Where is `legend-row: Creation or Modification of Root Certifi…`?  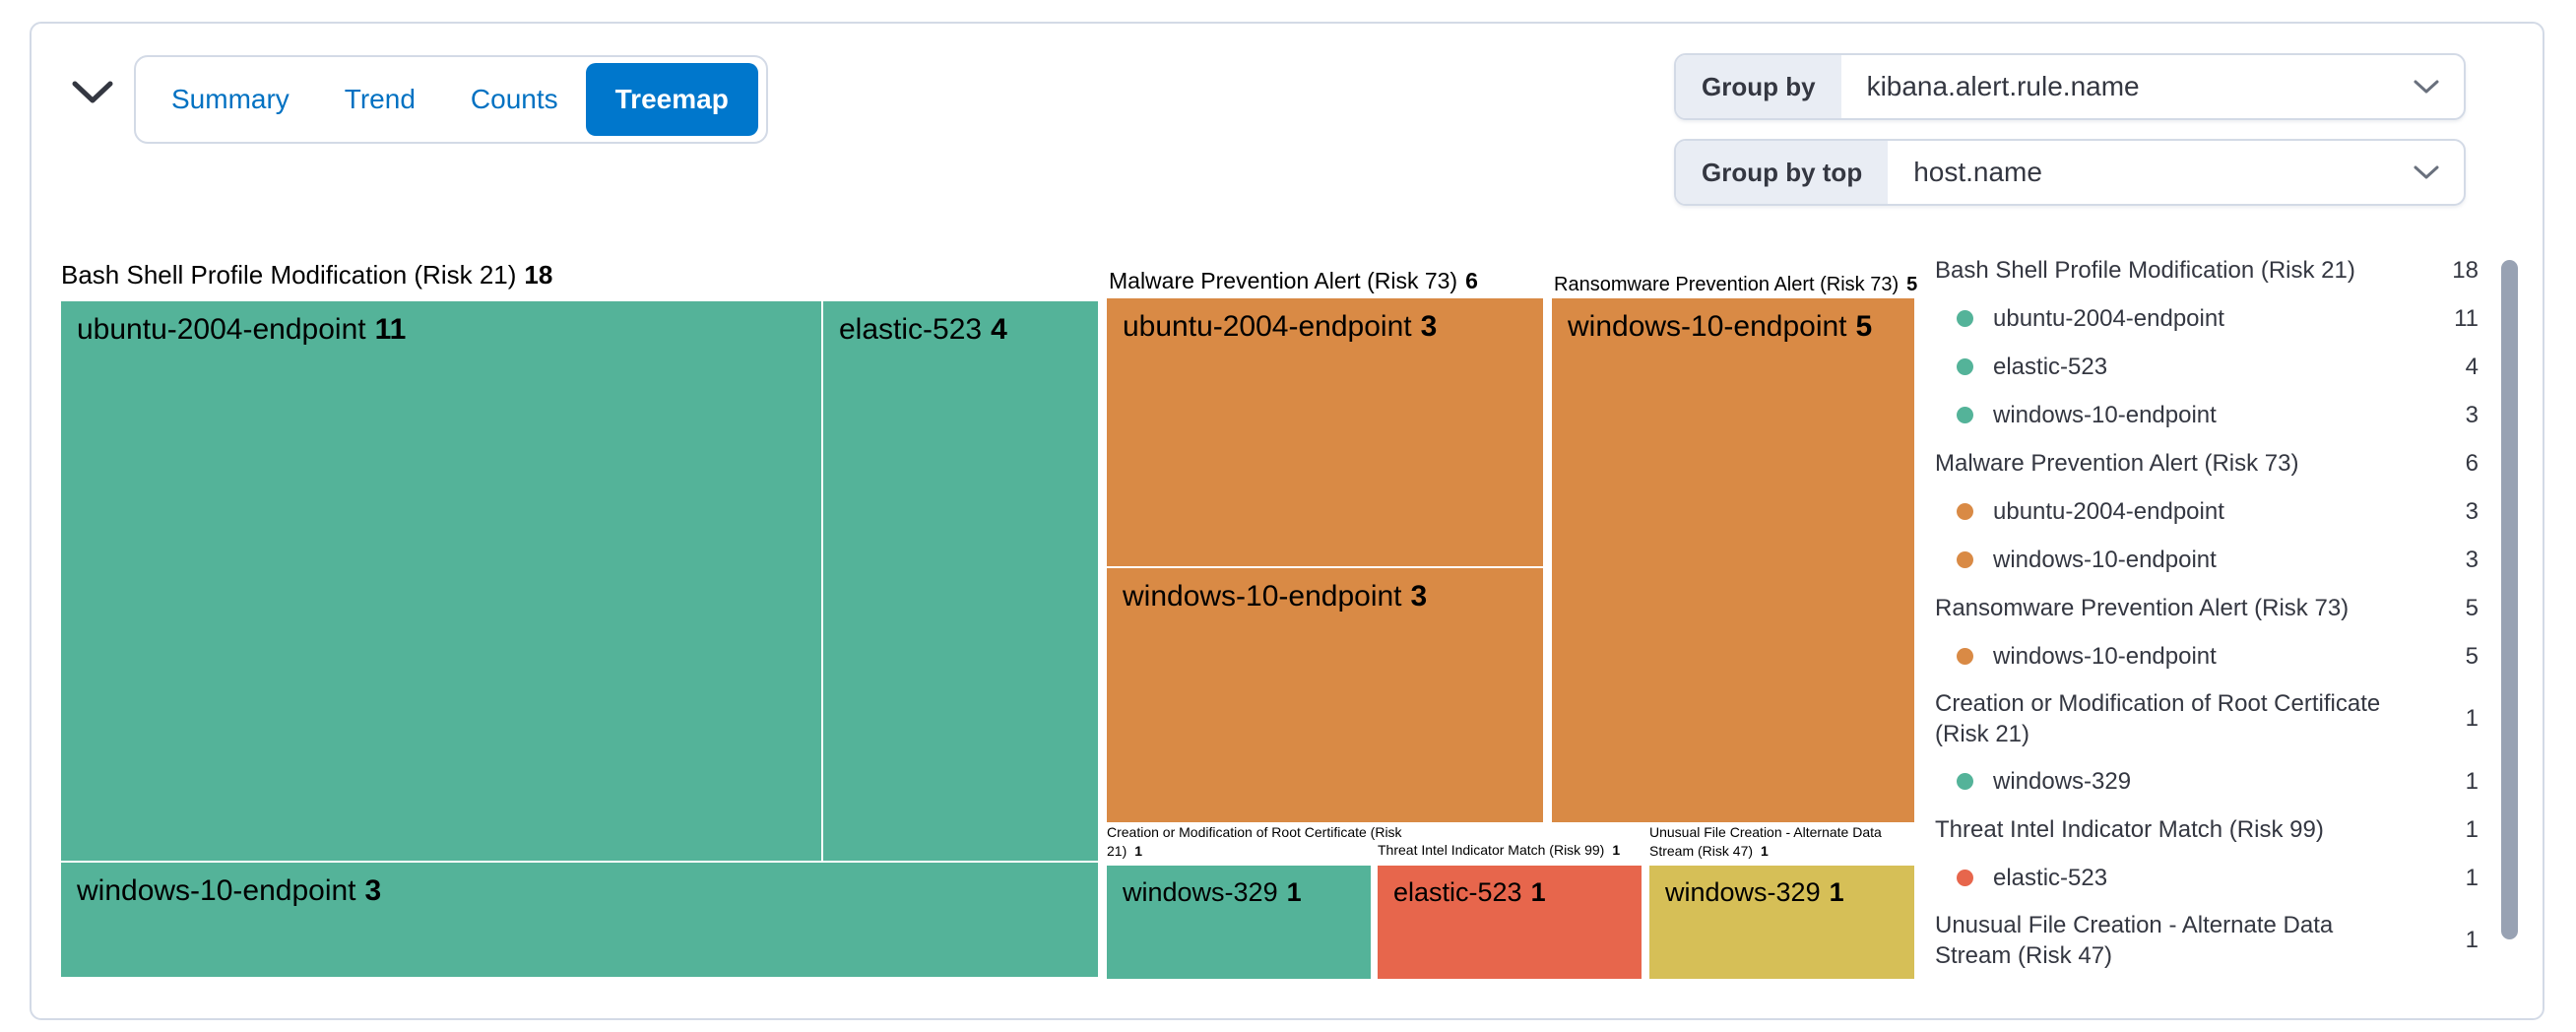
legend-row: Creation or Modification of Root Certifi… is located at coordinates (2207, 718).